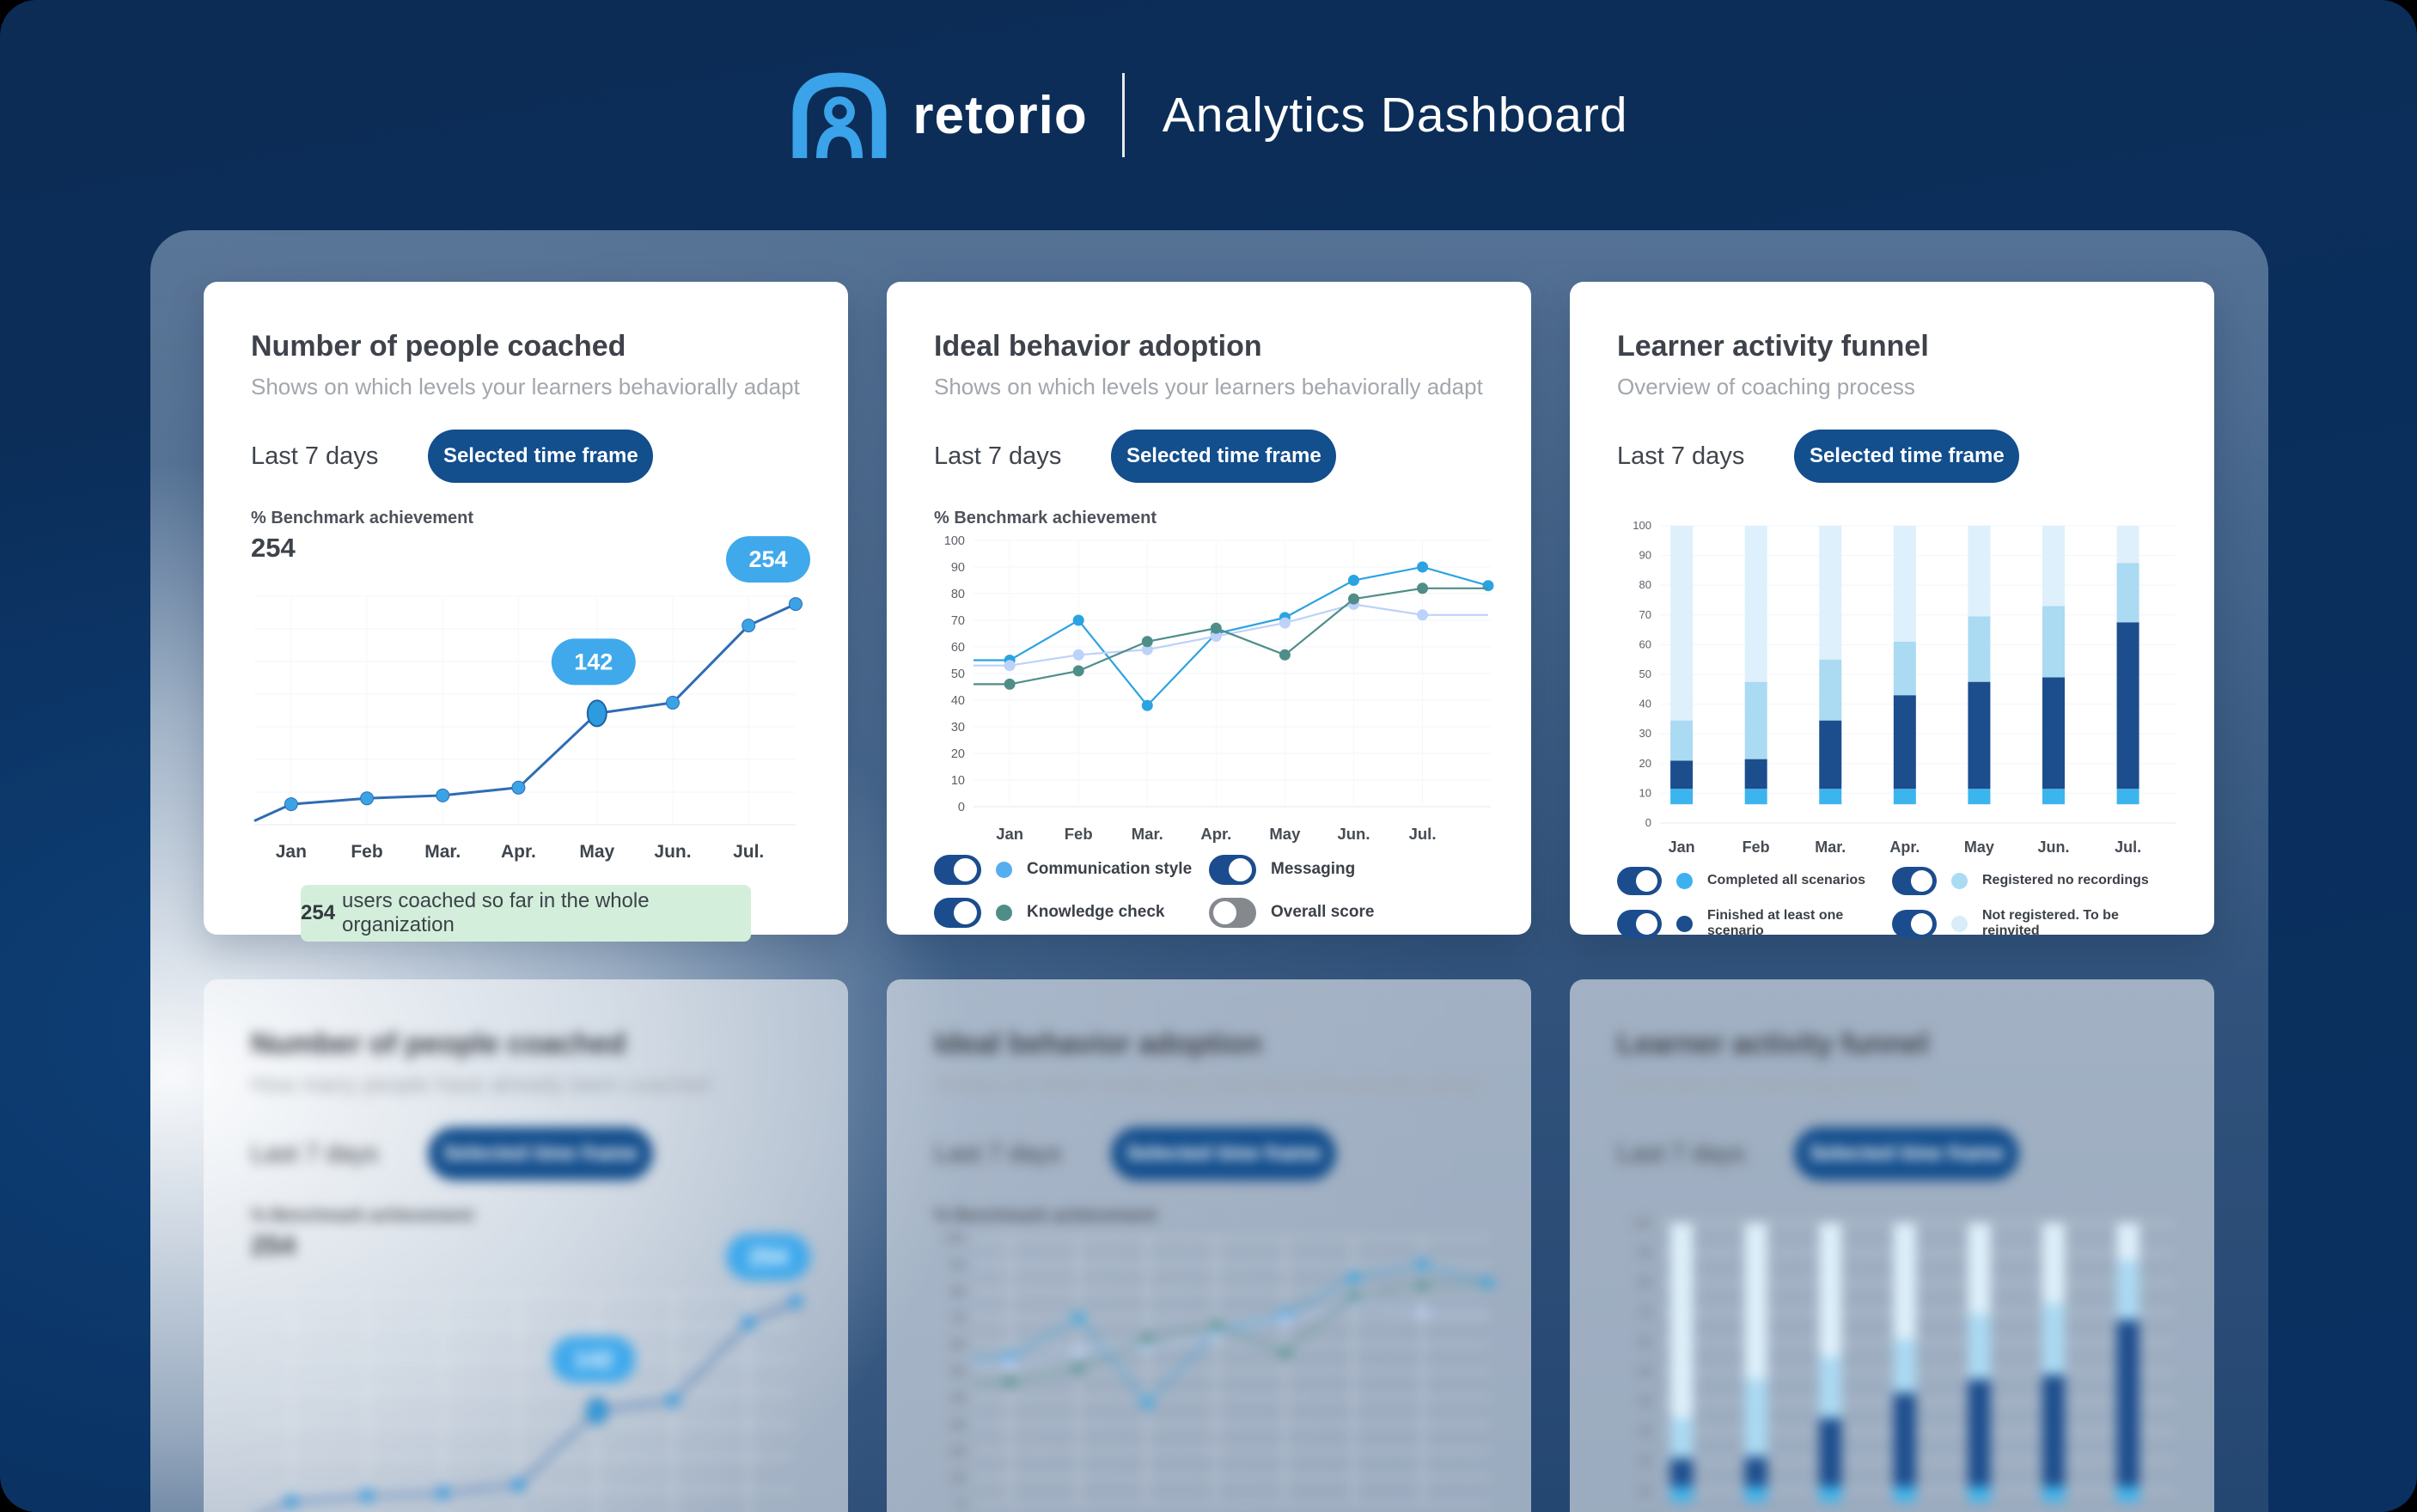 The width and height of the screenshot is (2417, 1512). I want to click on legend-item-registered-no-rec: Registered no recordings, so click(2030, 880).